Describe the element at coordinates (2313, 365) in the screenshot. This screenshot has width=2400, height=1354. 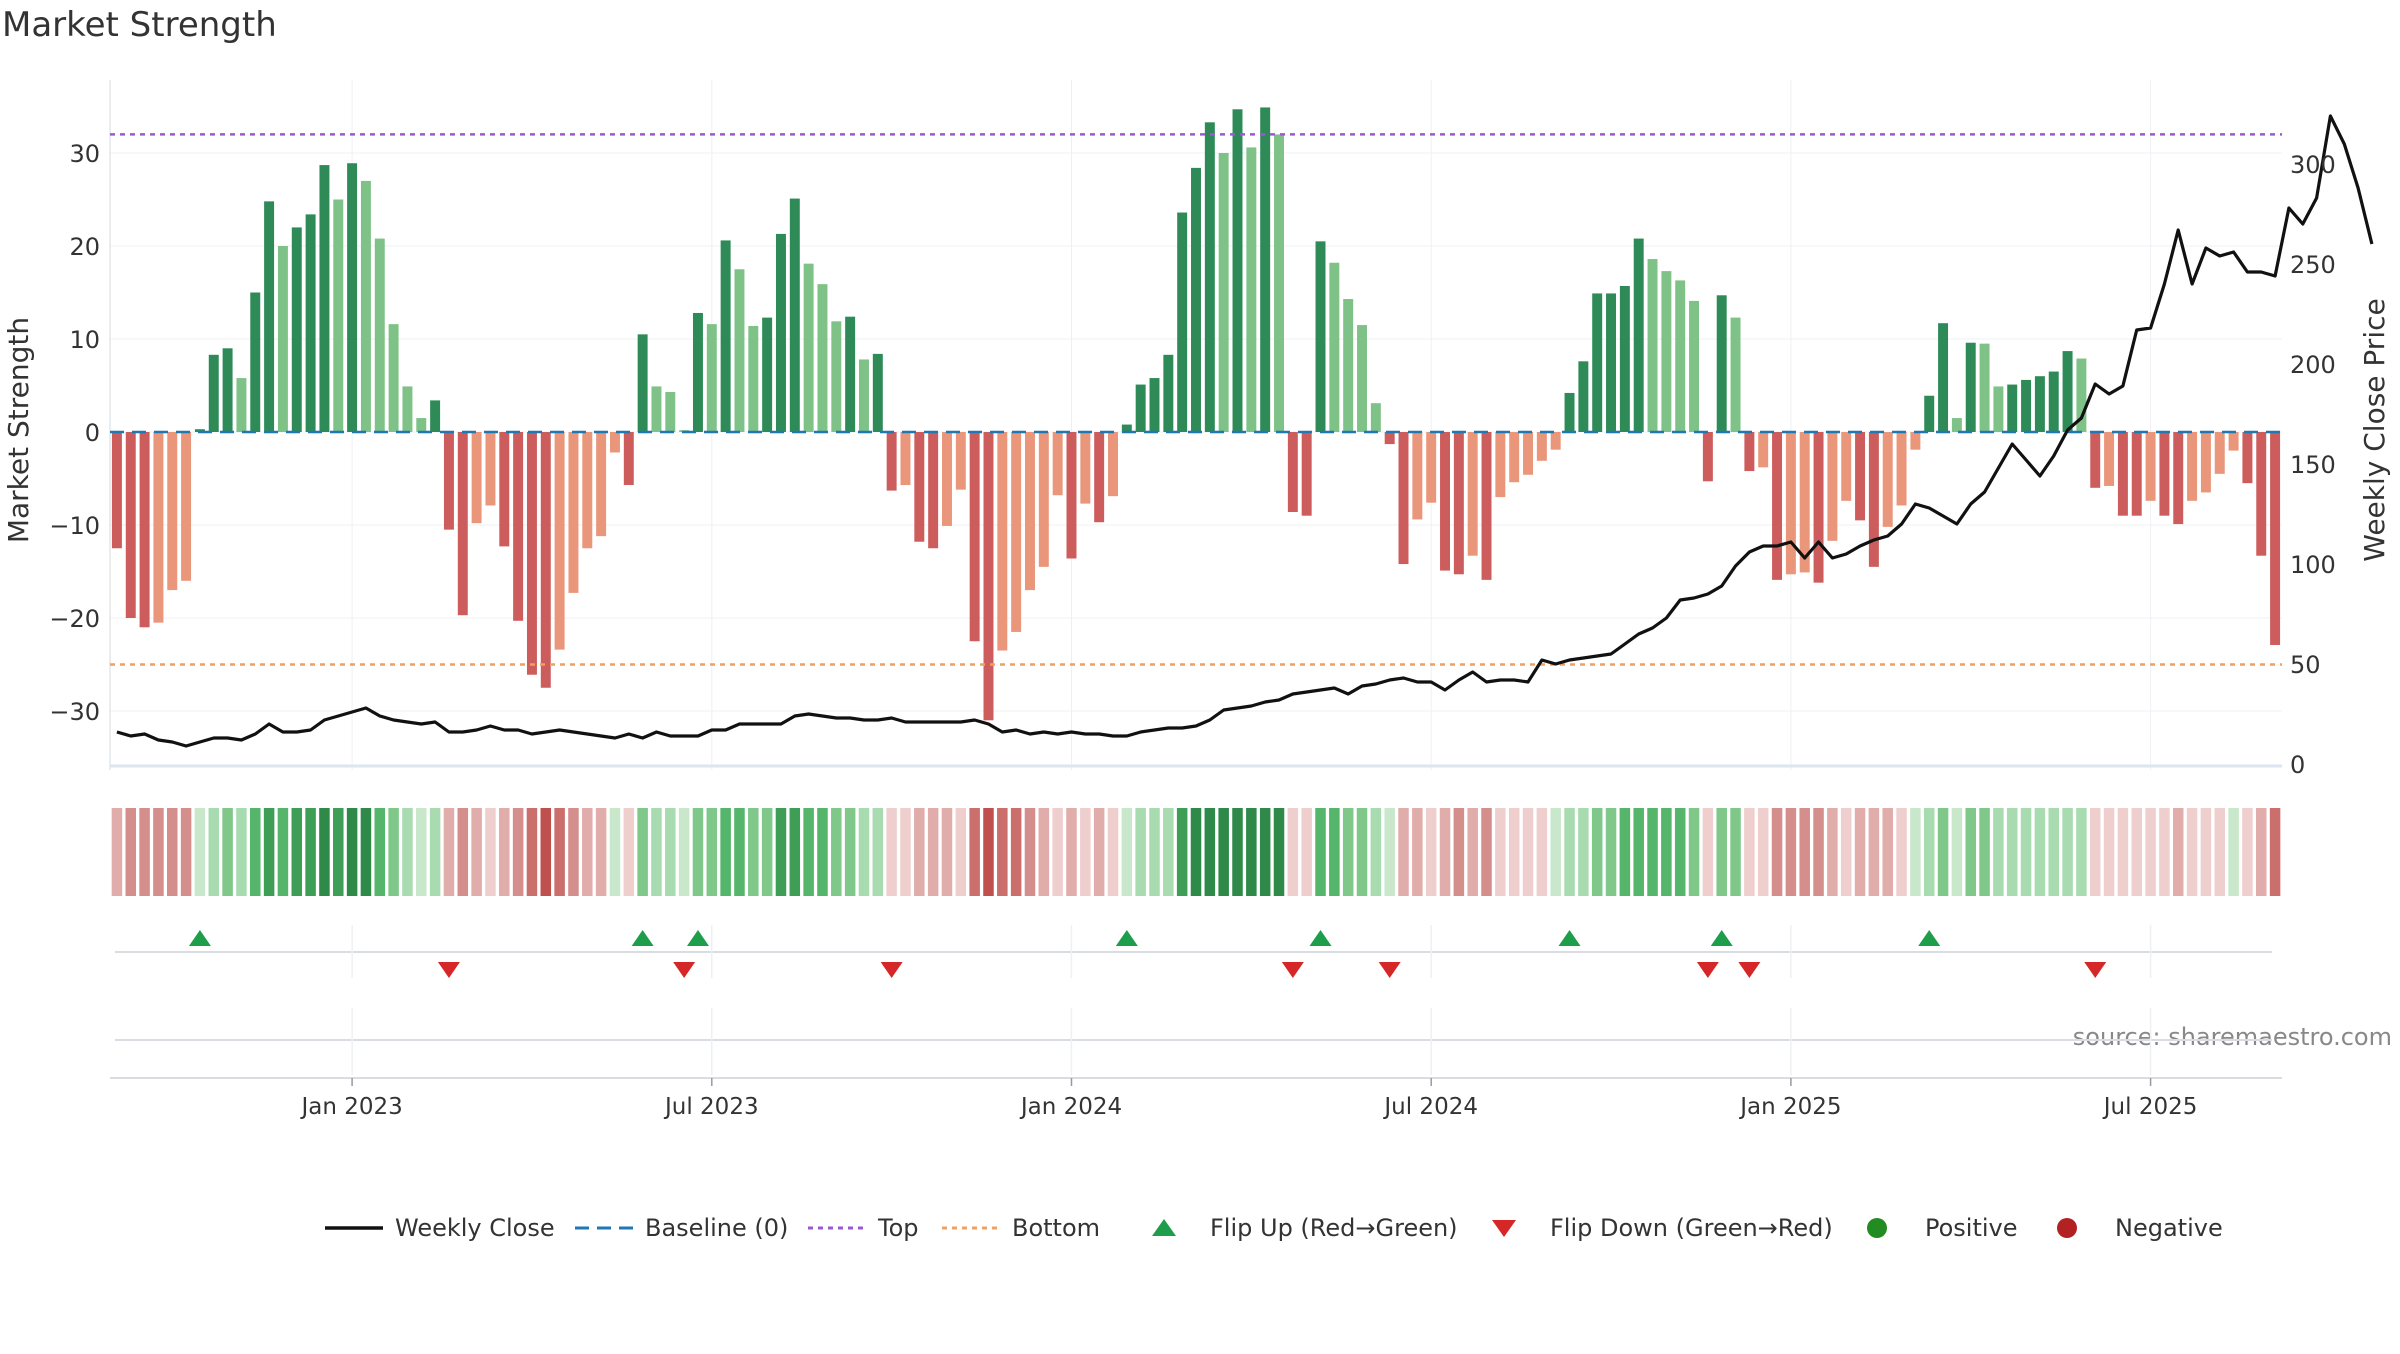
I see `y-tick-right-label: 200` at that location.